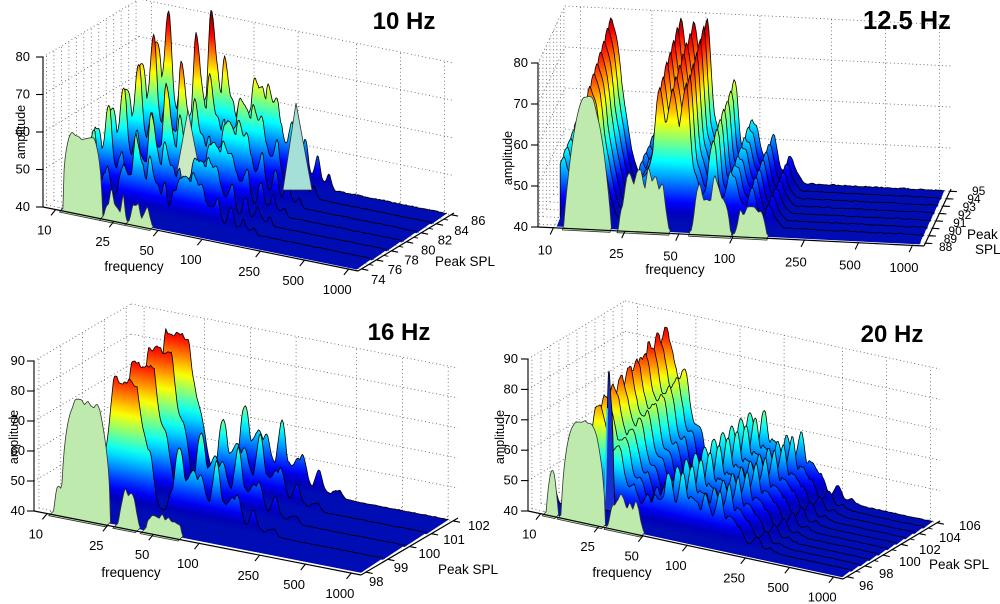 The height and width of the screenshot is (604, 1000). Describe the element at coordinates (478, 220) in the screenshot. I see `svg-text: 86` at that location.